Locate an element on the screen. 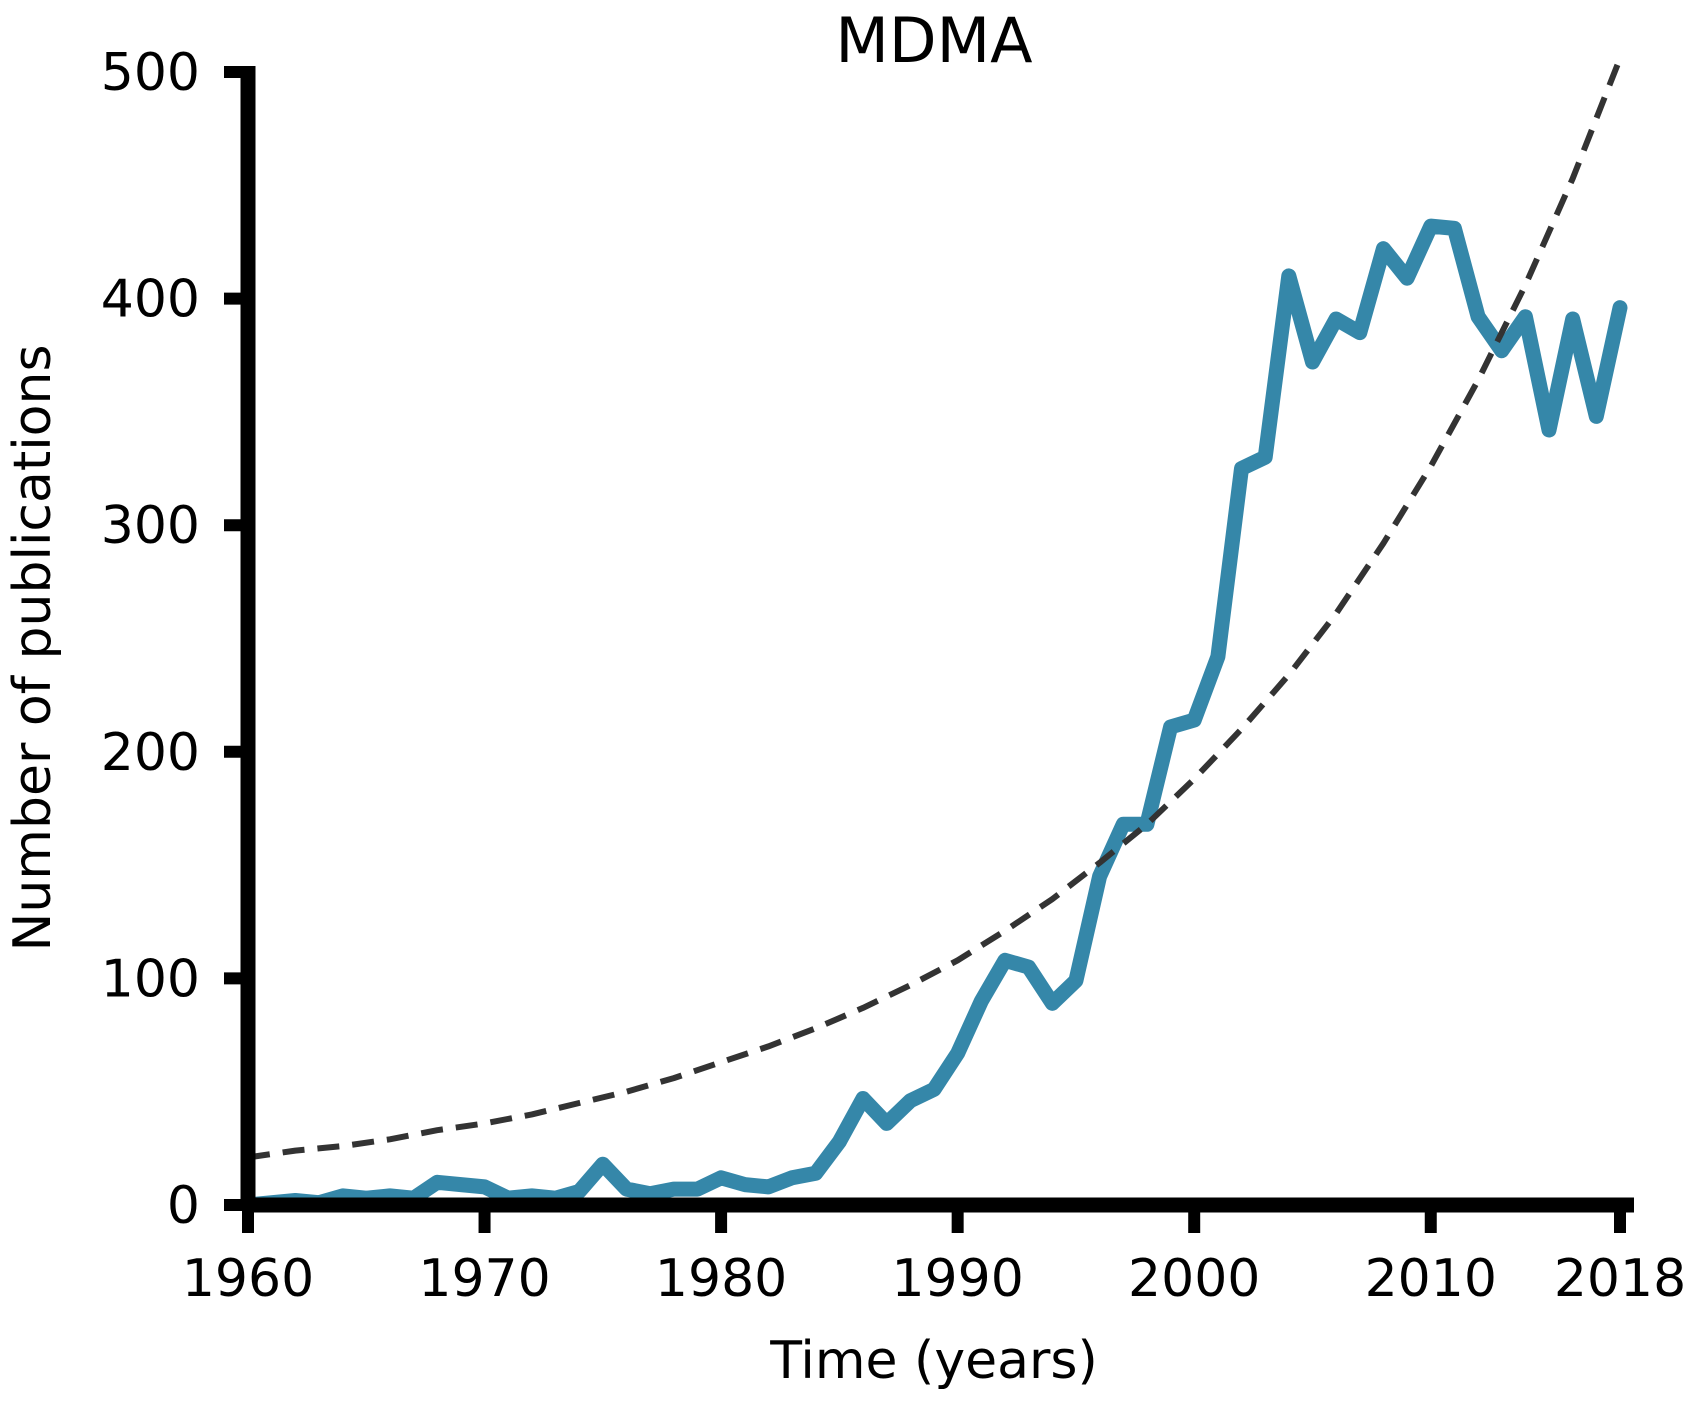 The image size is (1697, 1401). x-tick-label: 2010 is located at coordinates (1431, 1279).